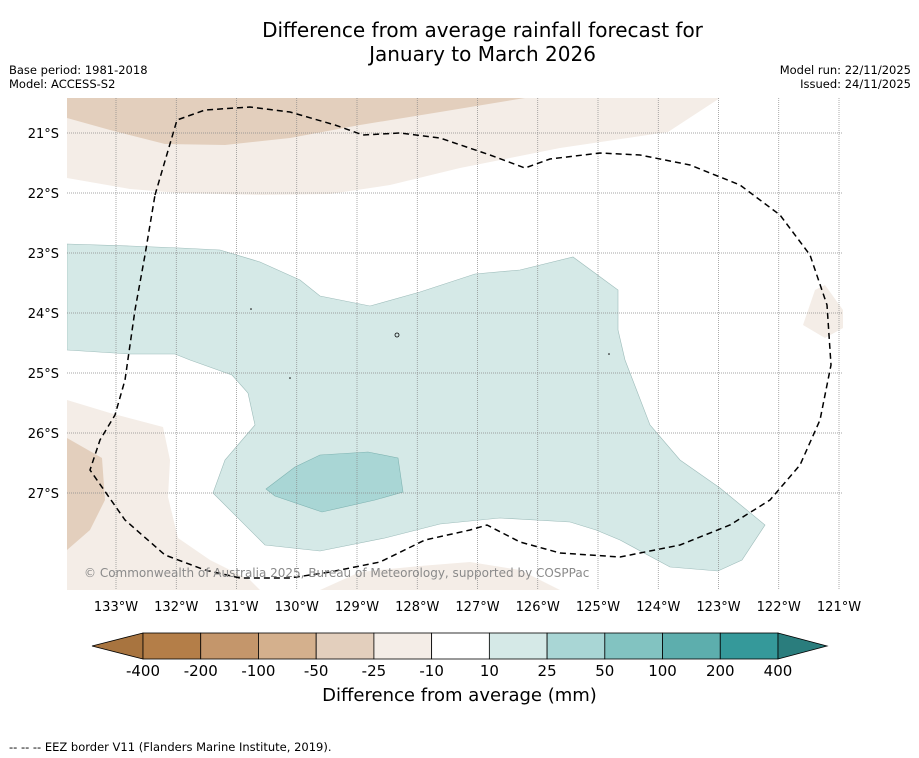  Describe the element at coordinates (440, 576) in the screenshot. I see `region-light-brown-bottom` at that location.